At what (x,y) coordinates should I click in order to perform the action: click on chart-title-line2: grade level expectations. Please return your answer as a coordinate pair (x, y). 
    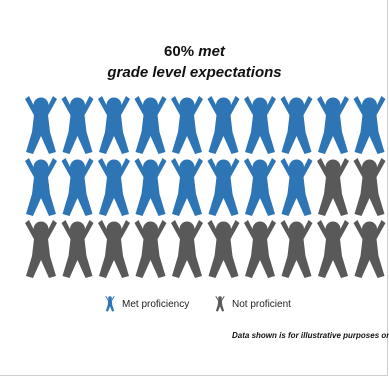
    Looking at the image, I should click on (194, 73).